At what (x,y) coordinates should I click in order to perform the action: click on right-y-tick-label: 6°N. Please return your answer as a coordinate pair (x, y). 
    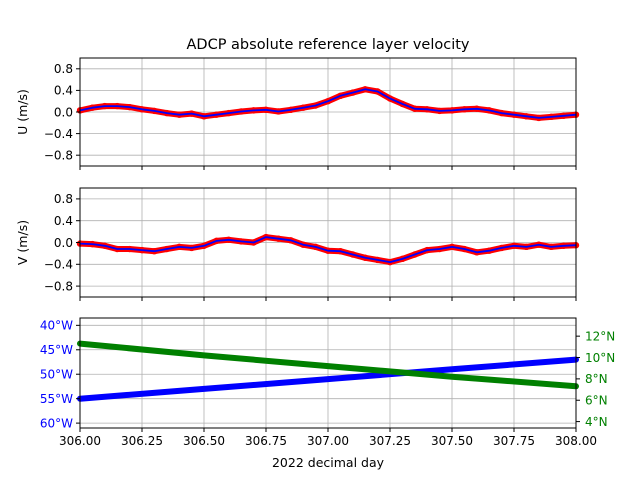
    Looking at the image, I should click on (596, 401).